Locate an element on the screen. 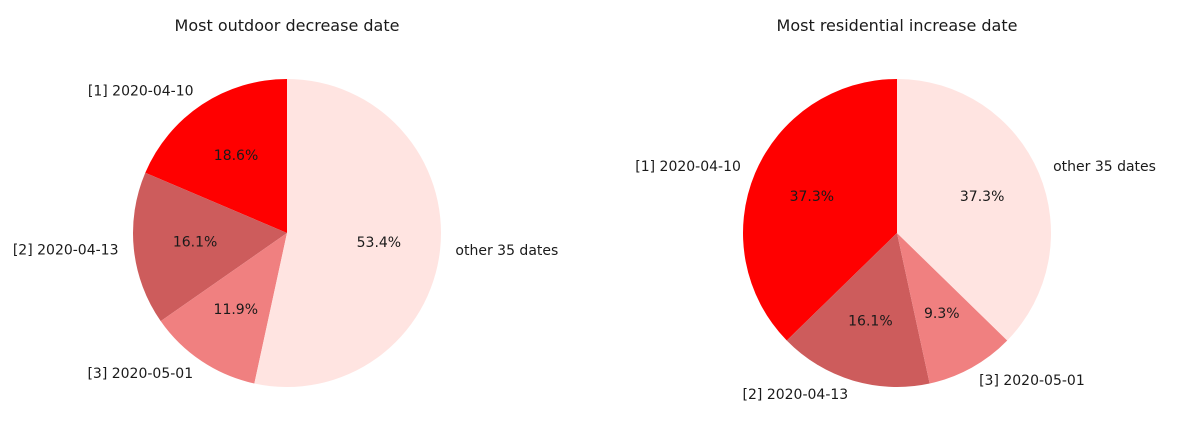 This screenshot has width=1185, height=434. chart-title: Most outdoor decrease date is located at coordinates (287, 25).